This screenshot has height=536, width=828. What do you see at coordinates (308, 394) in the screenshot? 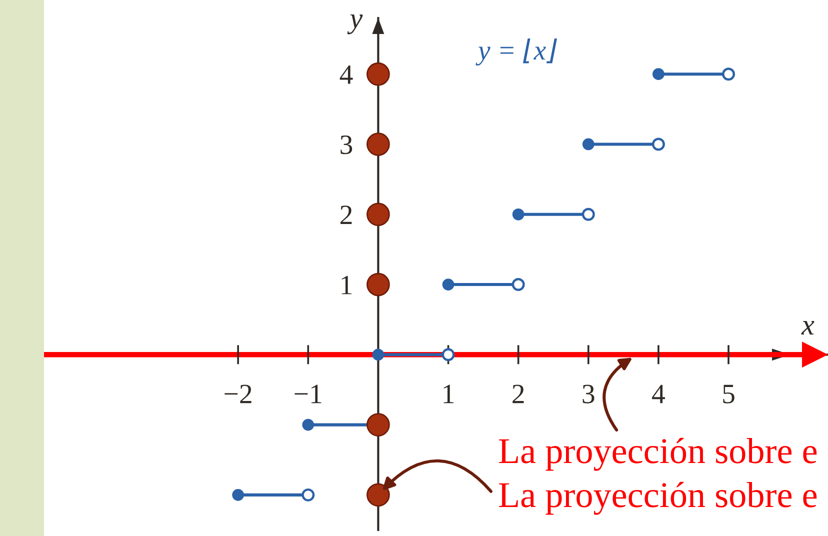
I see `x-tick-label: −1` at bounding box center [308, 394].